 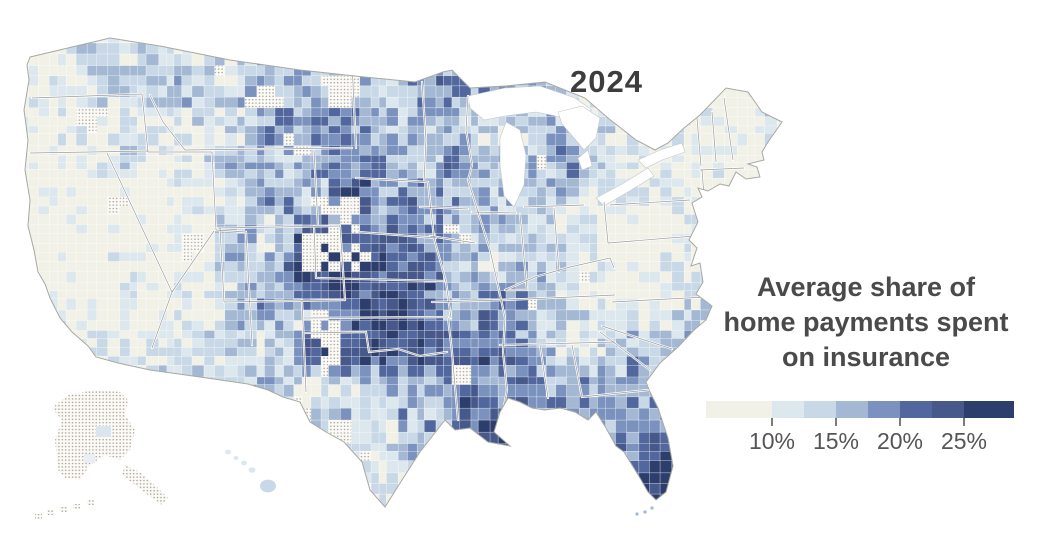 I want to click on great-lakes, so click(x=576, y=146).